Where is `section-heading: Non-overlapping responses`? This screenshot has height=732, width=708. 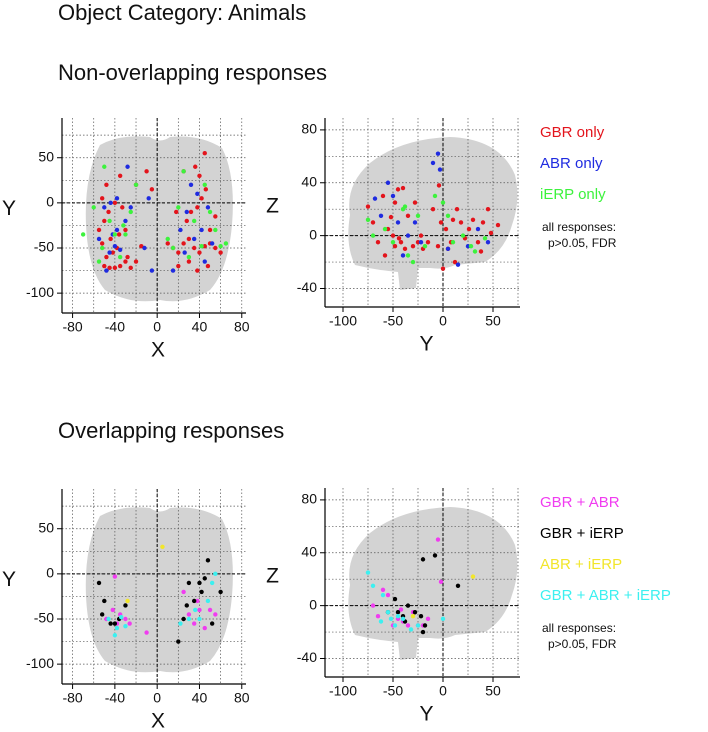 section-heading: Non-overlapping responses is located at coordinates (192, 72).